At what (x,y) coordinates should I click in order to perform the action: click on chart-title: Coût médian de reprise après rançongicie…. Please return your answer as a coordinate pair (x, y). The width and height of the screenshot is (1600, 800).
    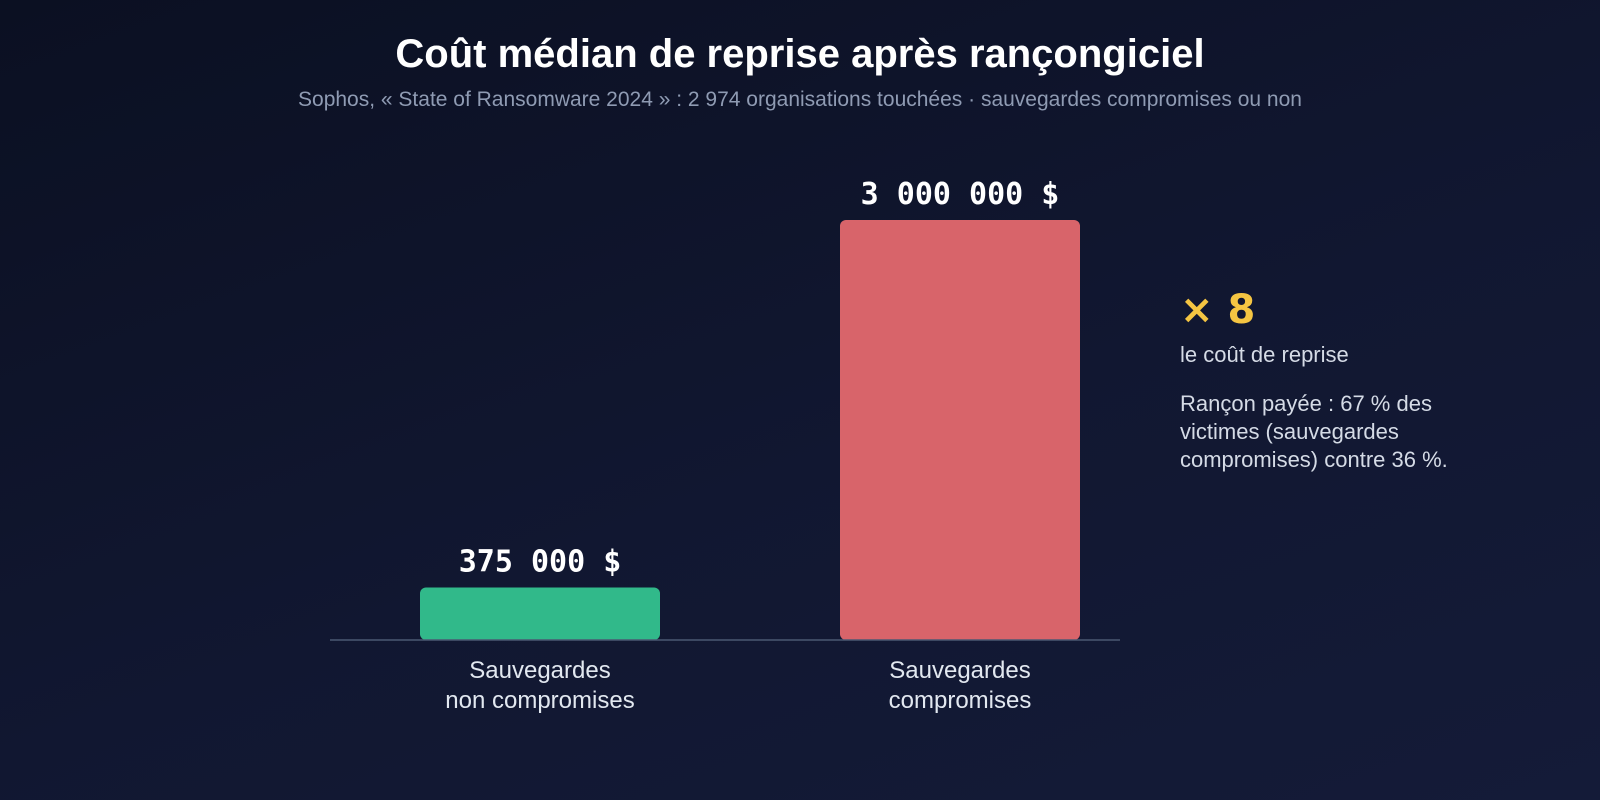
    Looking at the image, I should click on (800, 54).